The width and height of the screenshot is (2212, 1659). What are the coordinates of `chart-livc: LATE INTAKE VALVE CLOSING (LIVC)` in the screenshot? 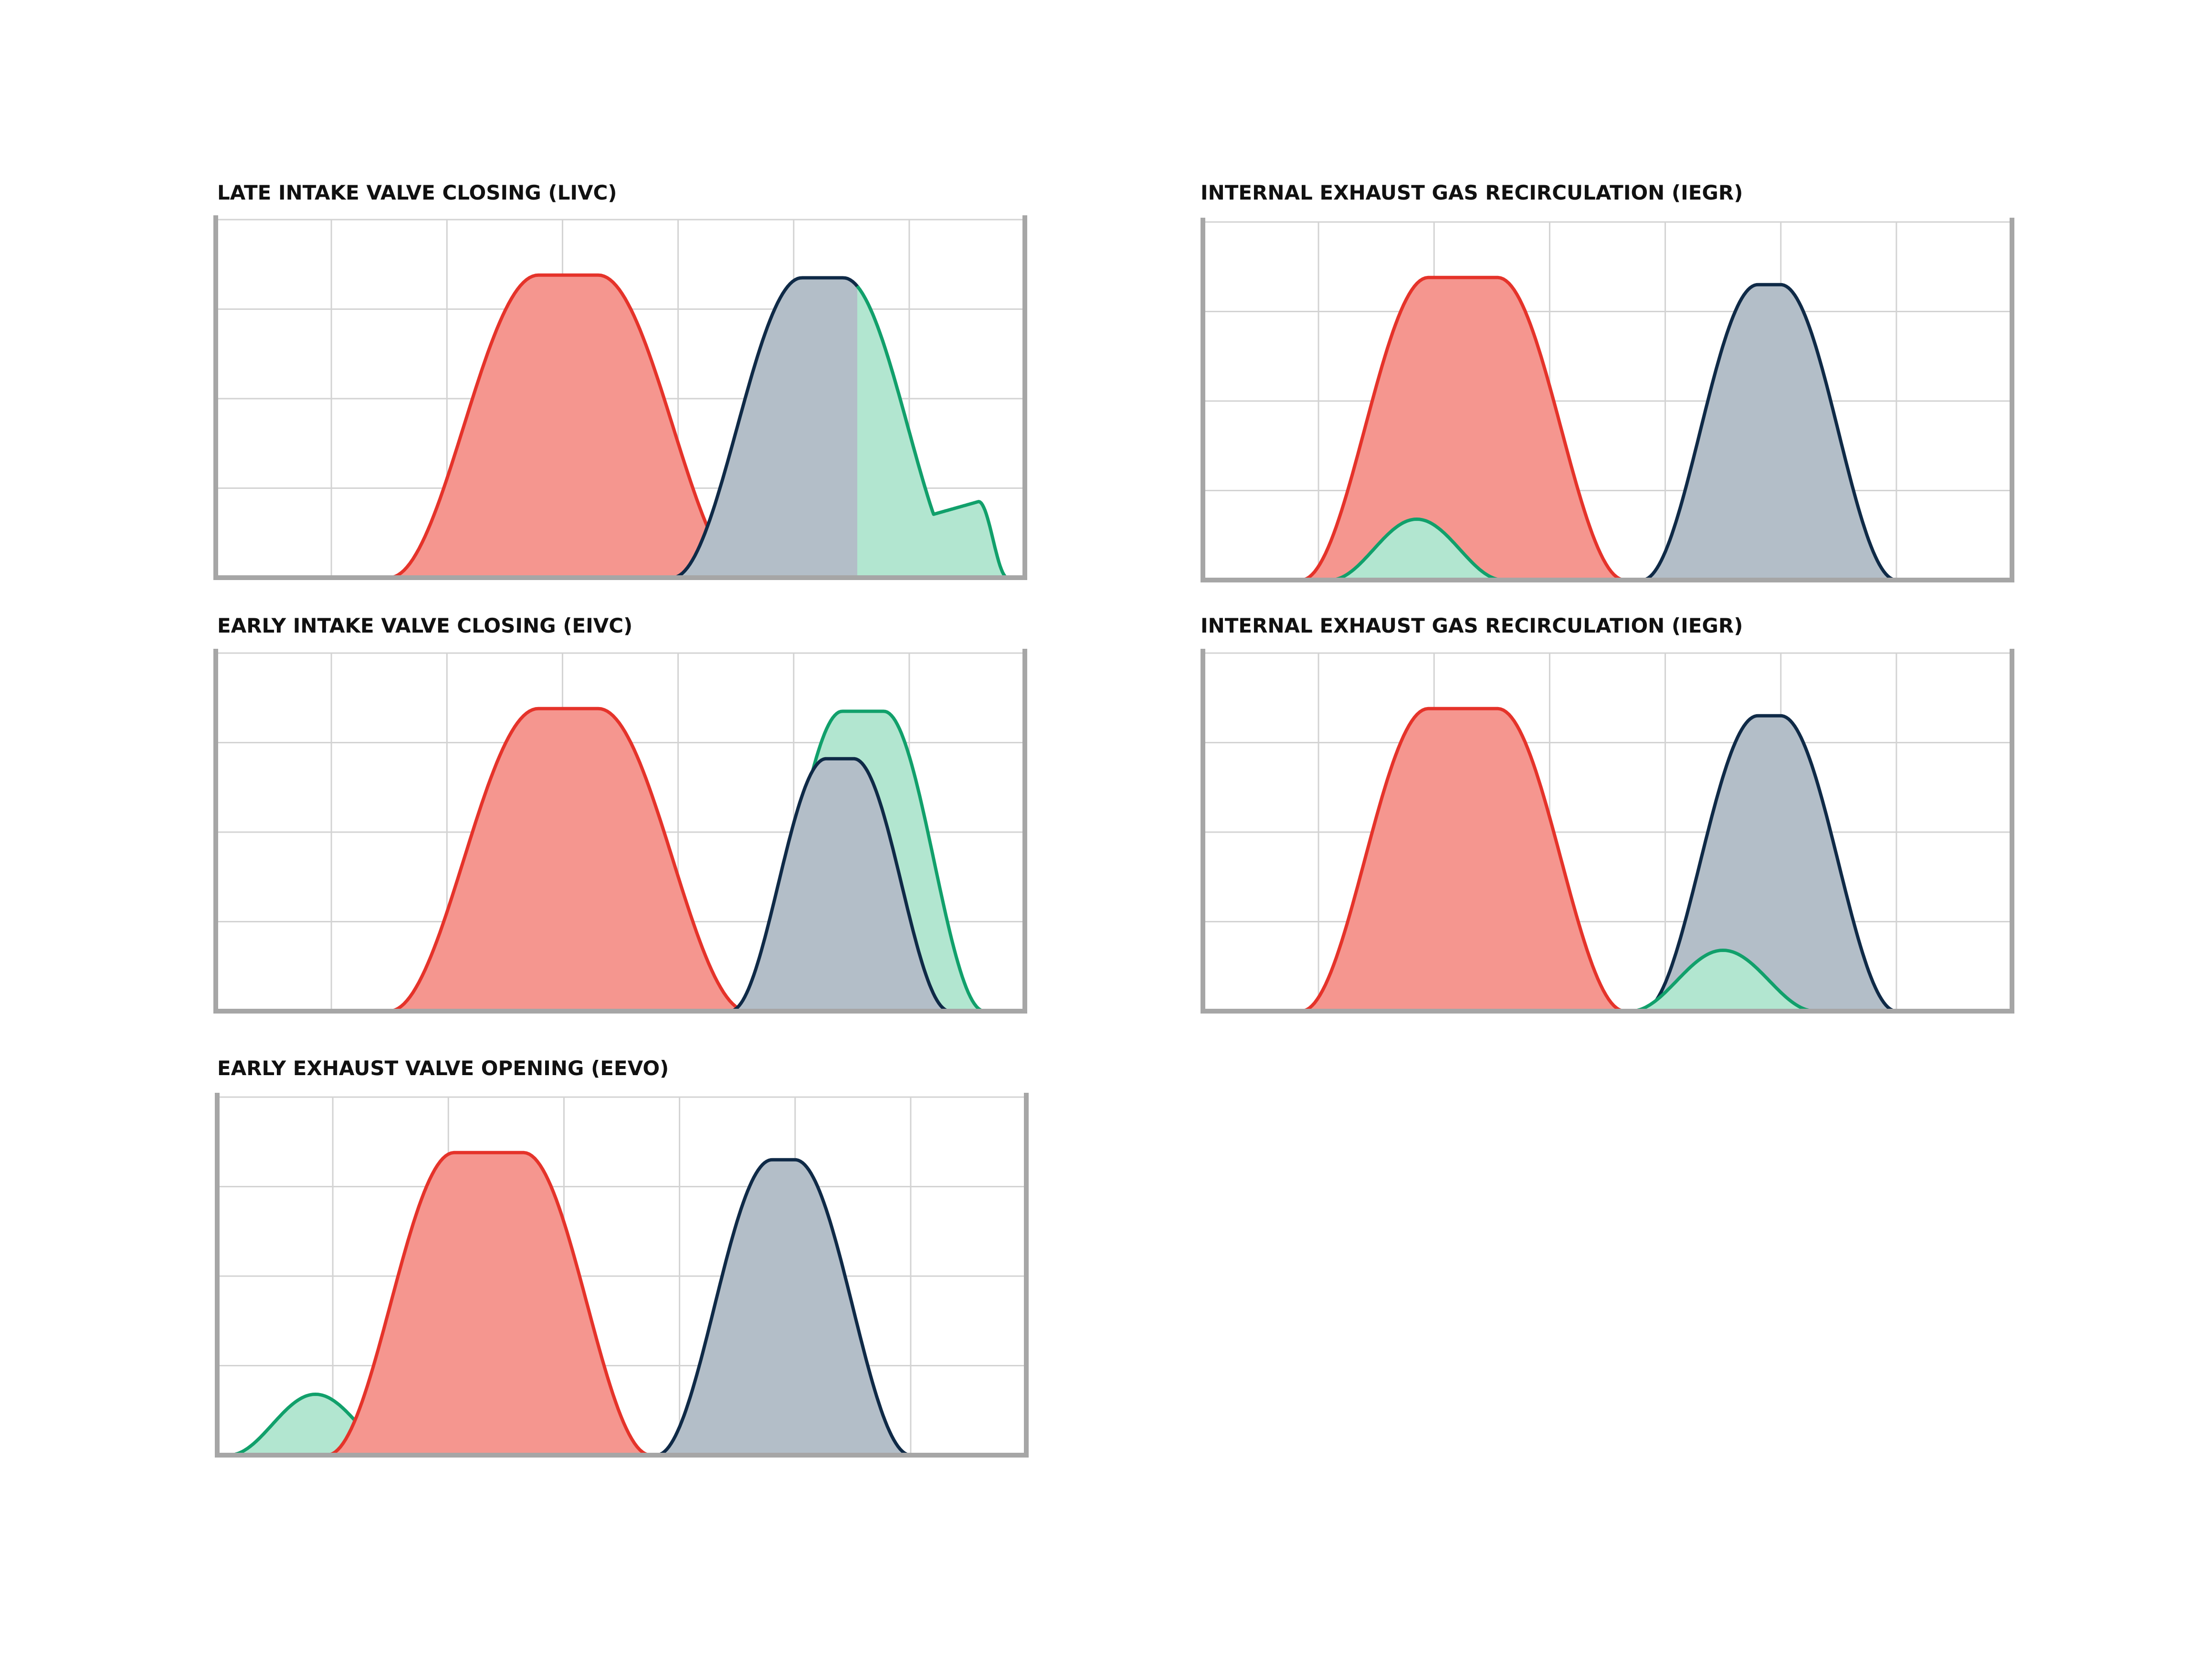 It's located at (620, 381).